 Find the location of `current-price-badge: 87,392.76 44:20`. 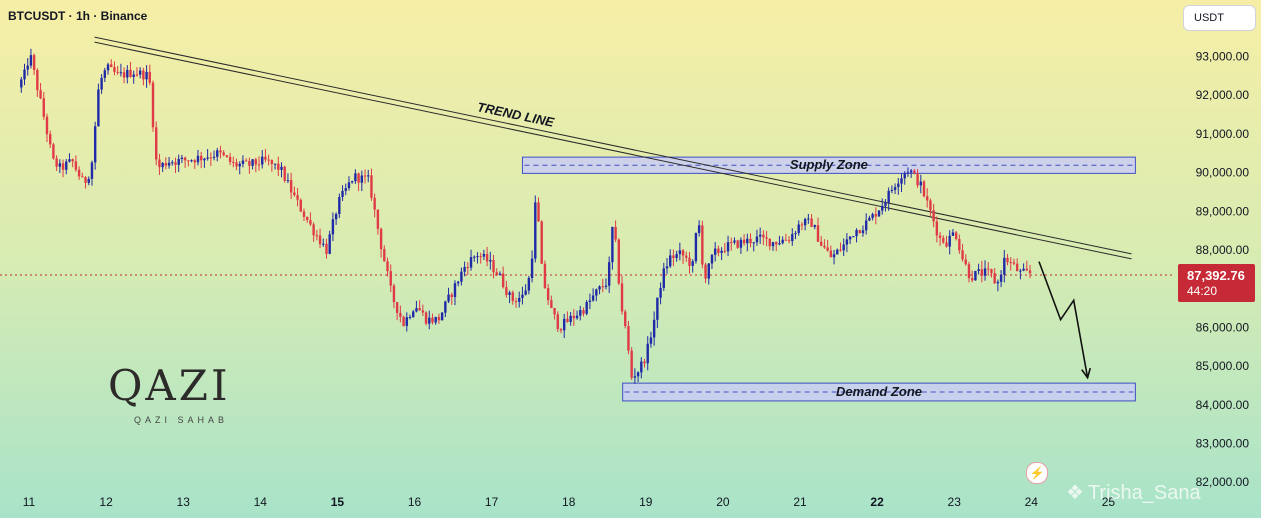

current-price-badge: 87,392.76 44:20 is located at coordinates (1216, 283).